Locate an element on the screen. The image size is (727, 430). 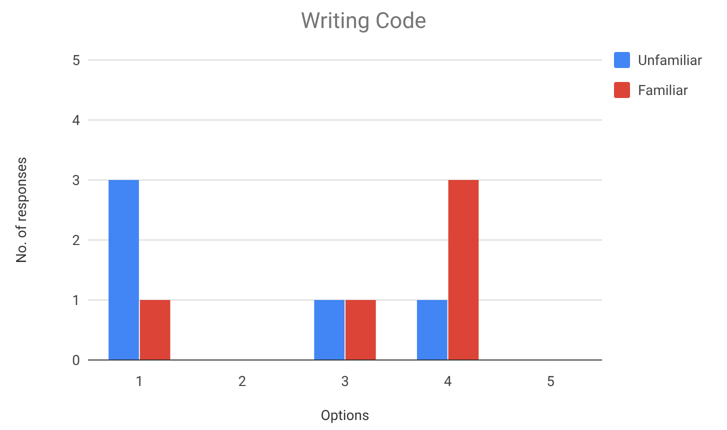
x-tick-label: 5 is located at coordinates (550, 382).